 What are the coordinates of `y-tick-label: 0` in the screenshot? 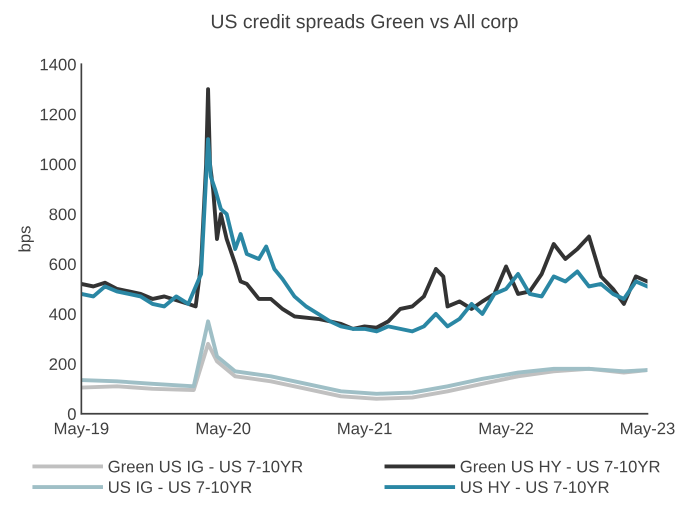 It's located at (72, 414).